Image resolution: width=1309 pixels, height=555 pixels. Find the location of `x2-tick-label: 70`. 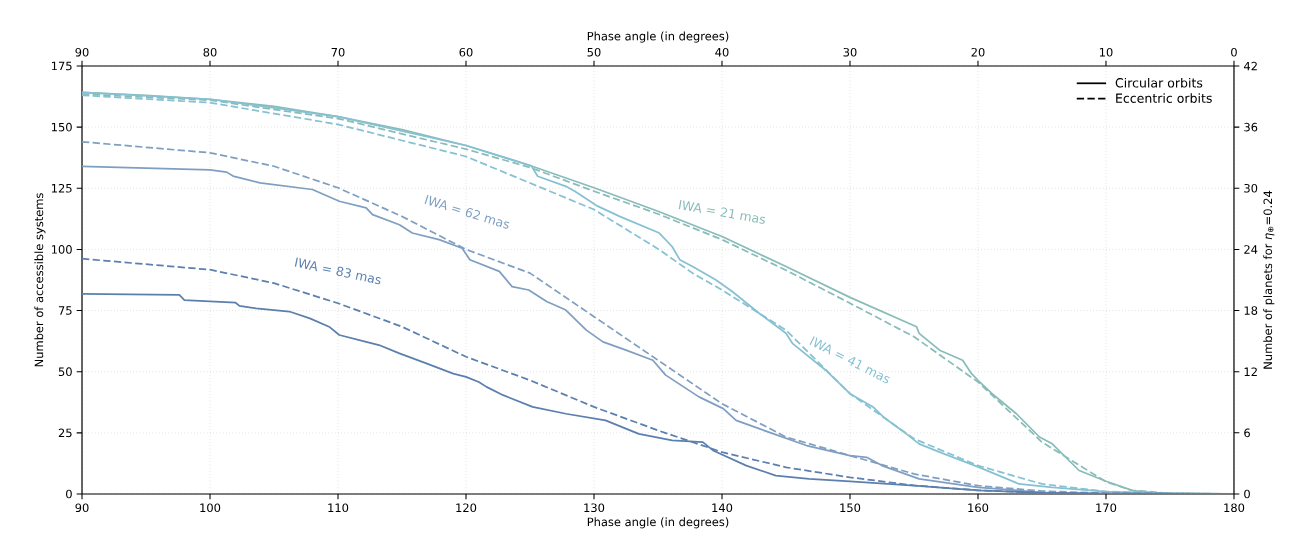

x2-tick-label: 70 is located at coordinates (338, 52).